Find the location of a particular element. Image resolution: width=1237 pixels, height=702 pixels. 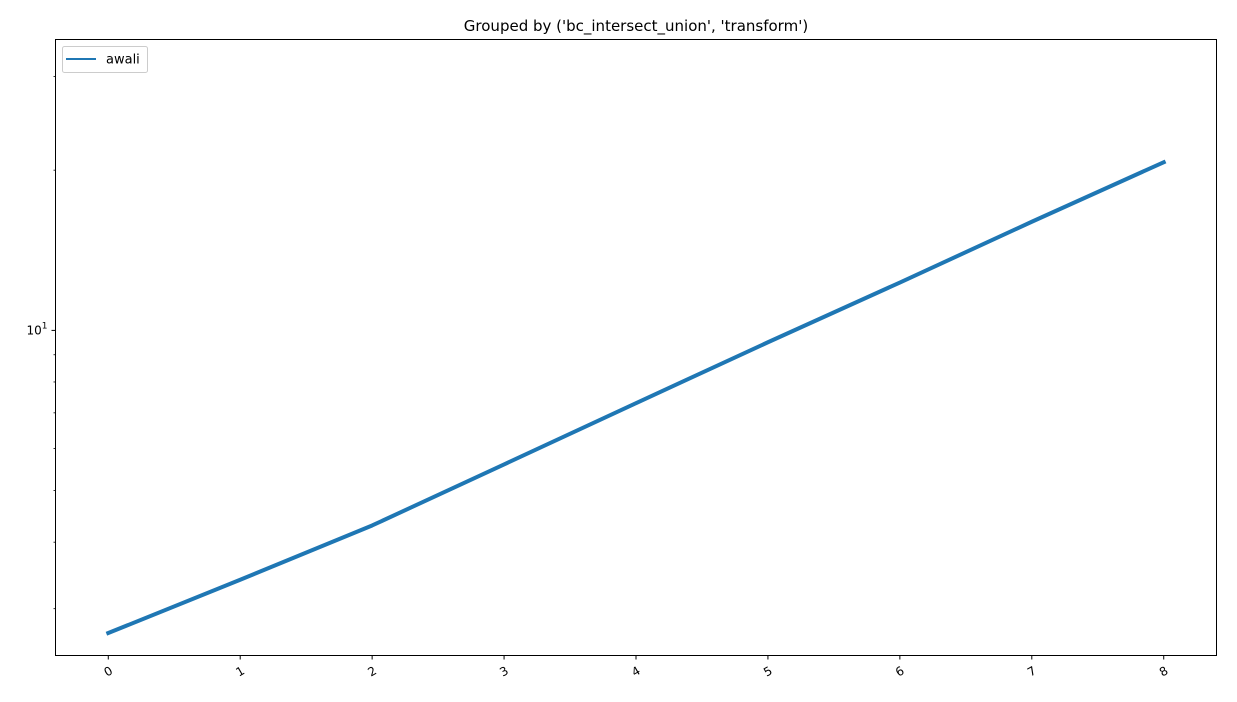

x-tick-label: 4 is located at coordinates (636, 672).